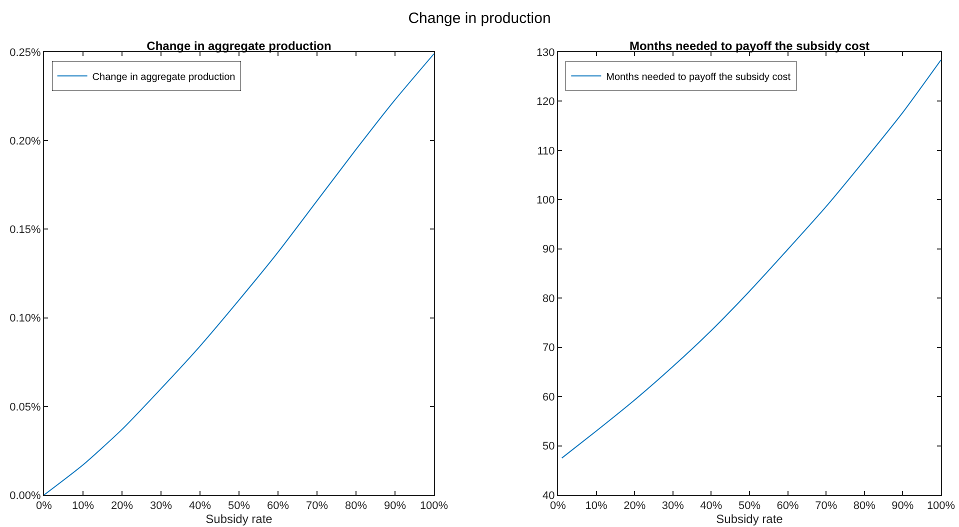 This screenshot has width=959, height=527. Describe the element at coordinates (26, 496) in the screenshot. I see `y-tick-label: 0.00%` at that location.